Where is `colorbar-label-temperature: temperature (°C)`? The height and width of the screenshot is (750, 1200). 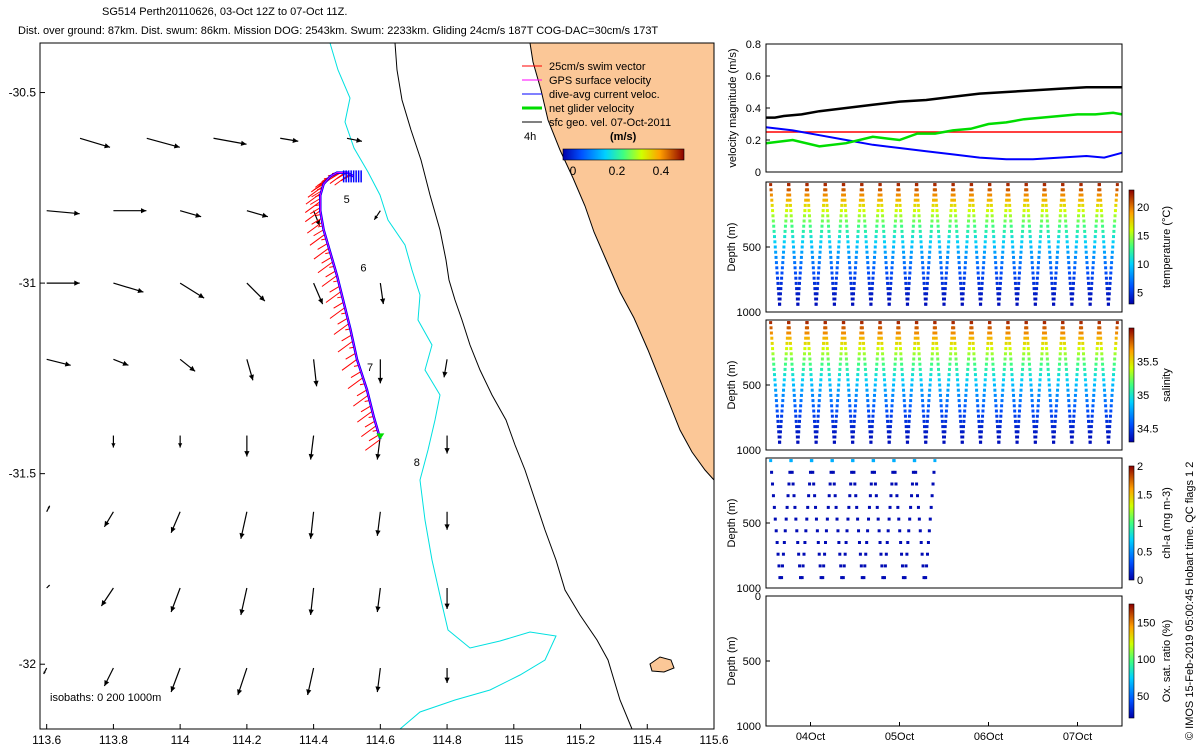
colorbar-label-temperature: temperature (°C) is located at coordinates (1167, 247).